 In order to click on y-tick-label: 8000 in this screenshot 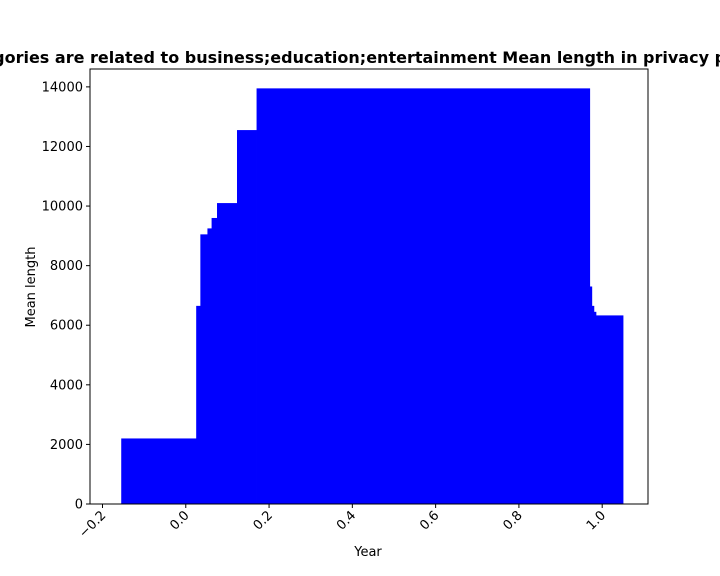, I will do `click(66, 266)`.